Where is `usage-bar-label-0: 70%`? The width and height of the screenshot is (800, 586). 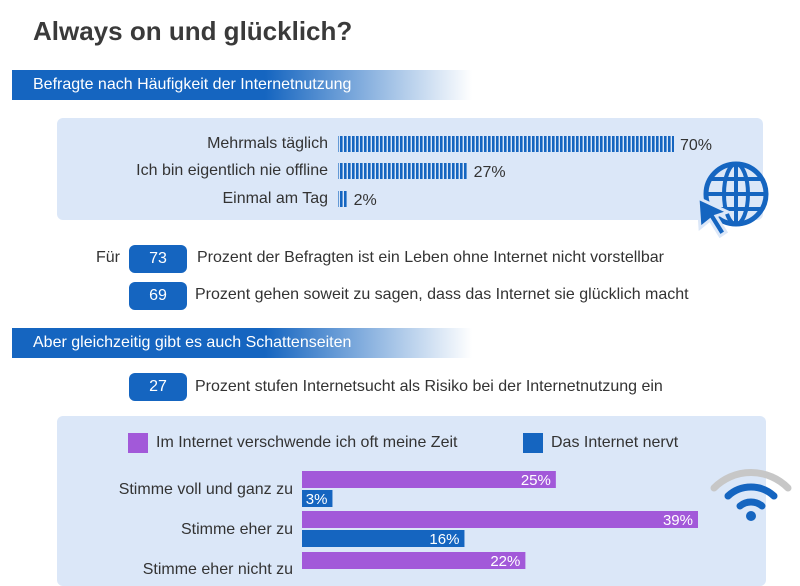
usage-bar-label-0: 70% is located at coordinates (696, 145).